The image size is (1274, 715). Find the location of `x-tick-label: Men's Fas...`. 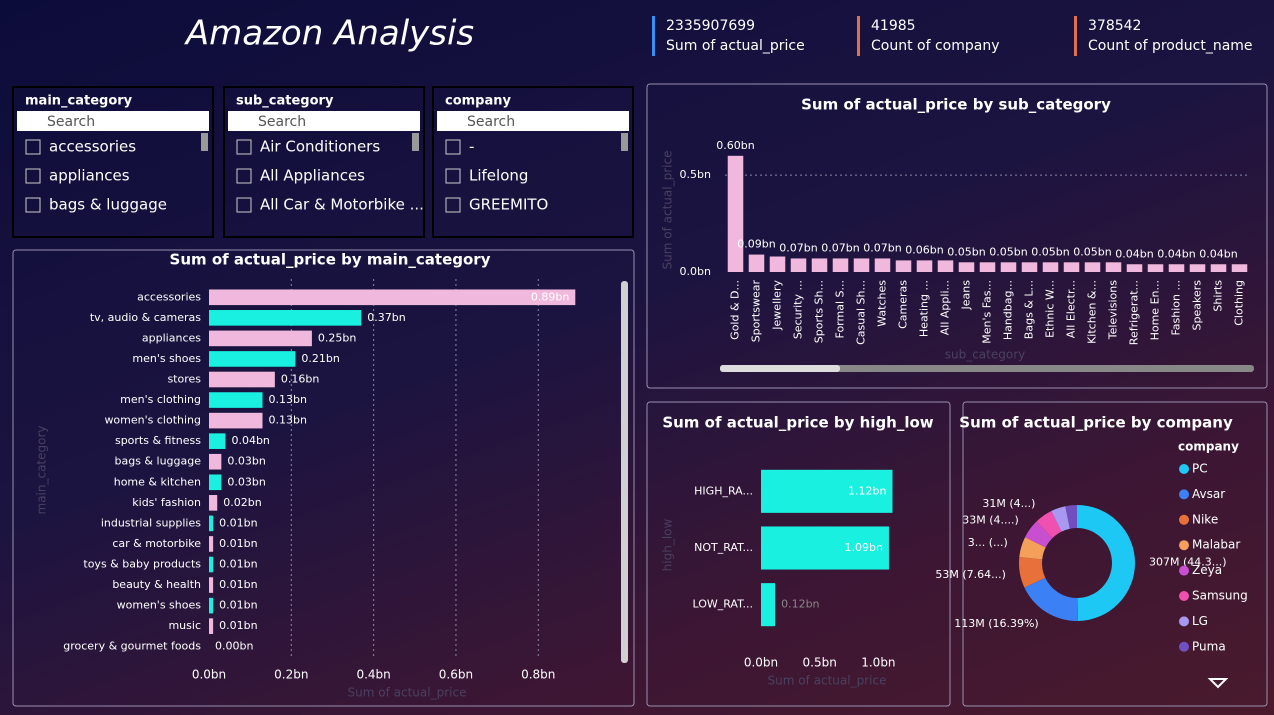

x-tick-label: Men's Fas... is located at coordinates (987, 312).